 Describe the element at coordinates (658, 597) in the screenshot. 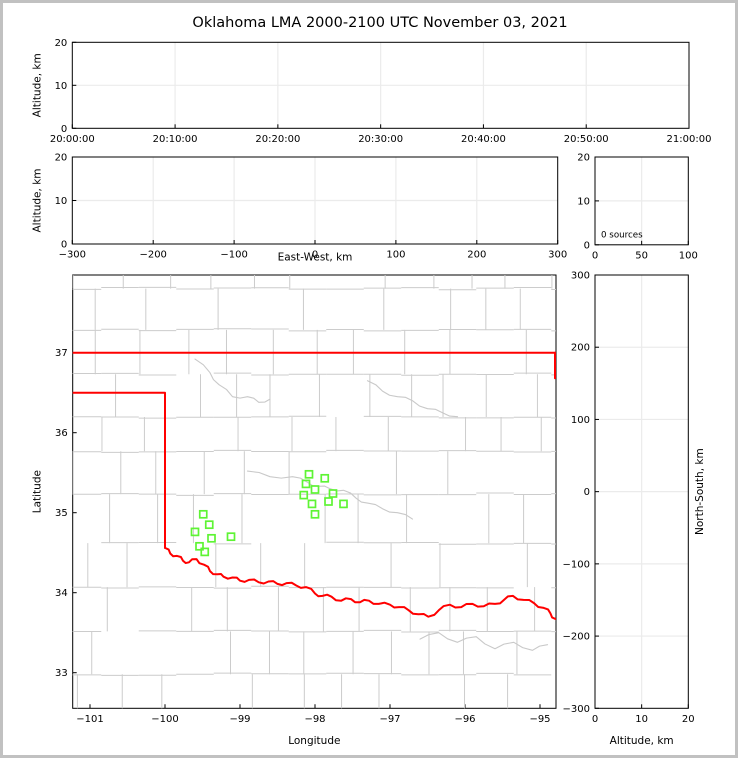

I see `axis-labels: Altitude, km North-South, km` at that location.